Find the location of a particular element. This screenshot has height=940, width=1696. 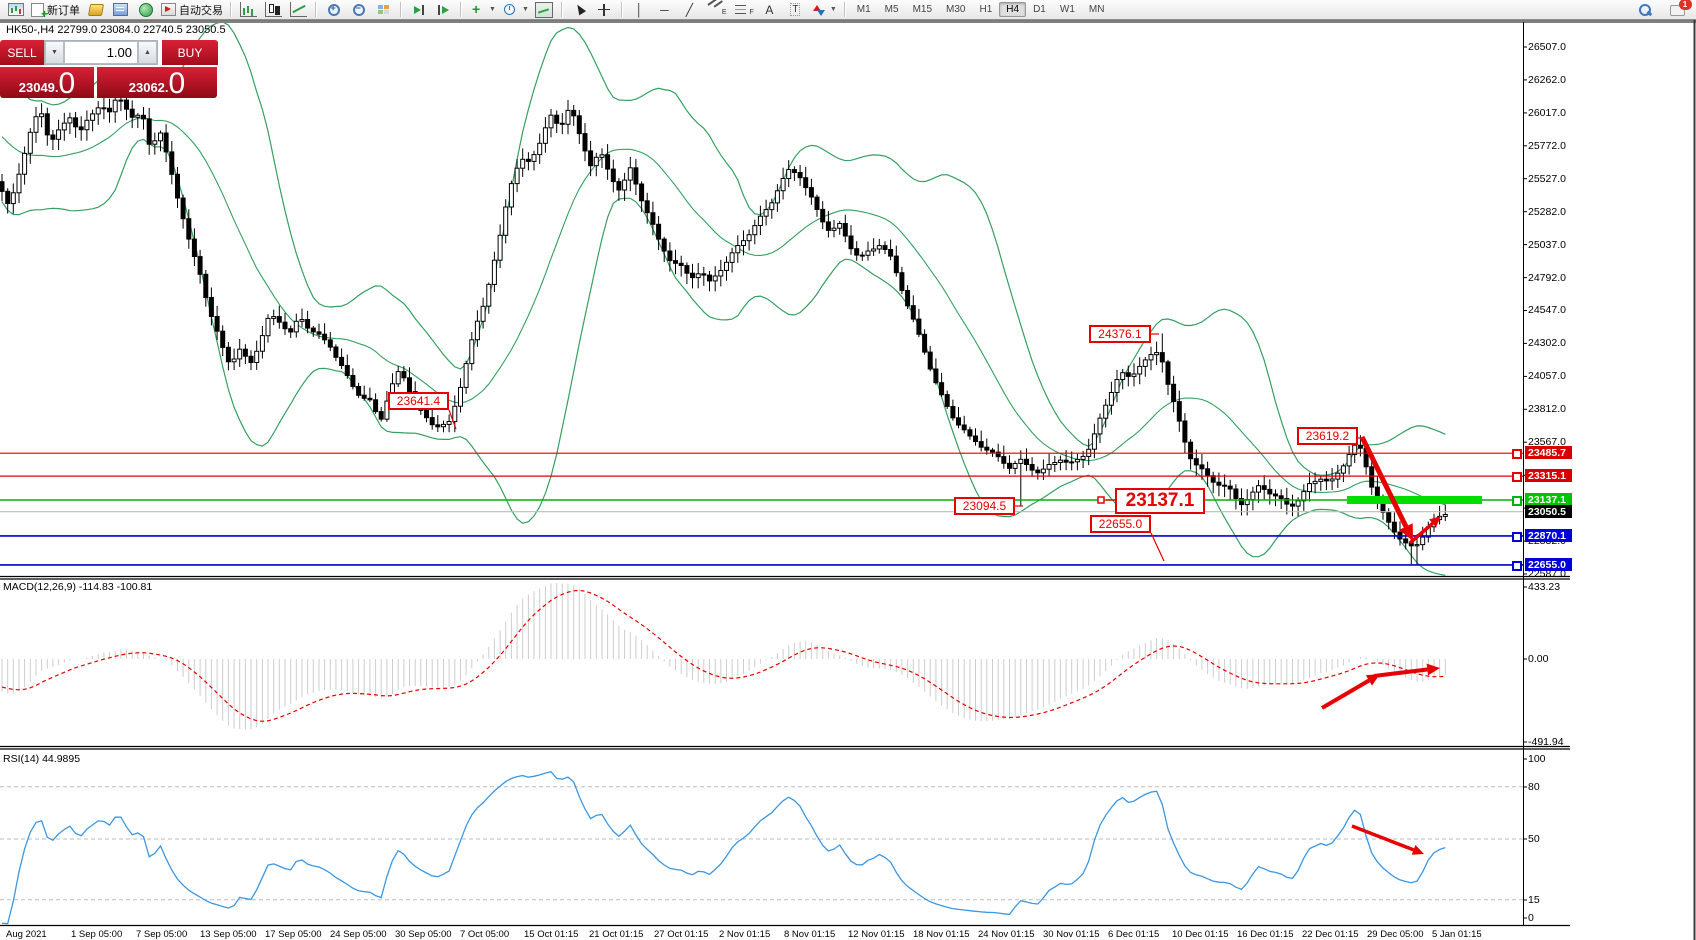

macd-scale-label: -491.94 is located at coordinates (1546, 742).